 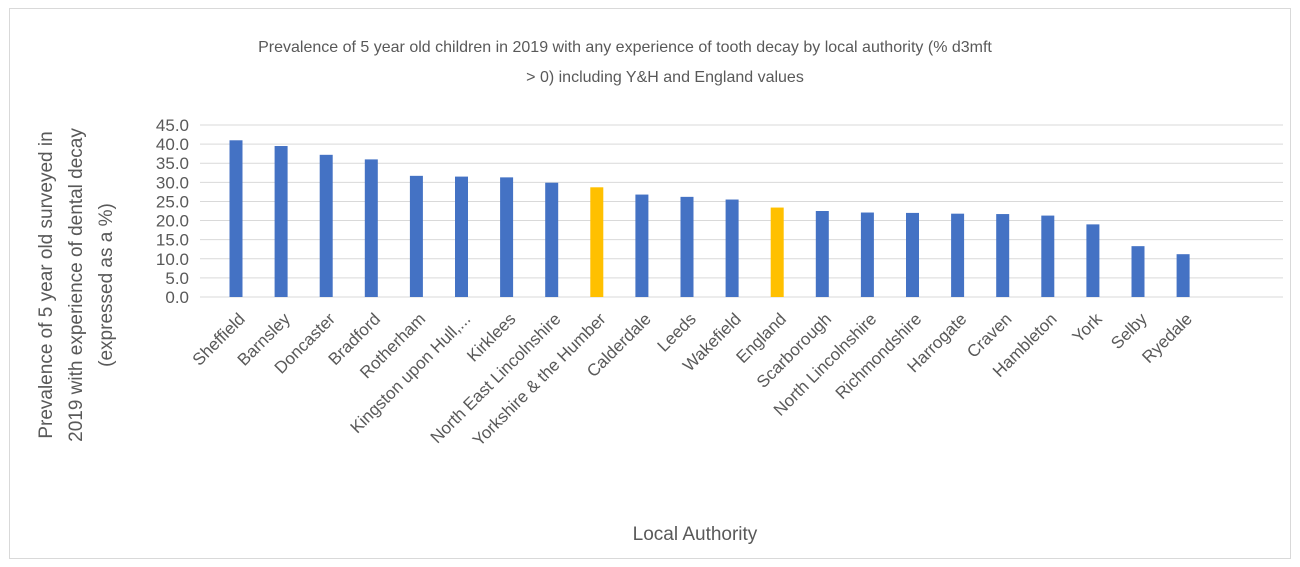 What do you see at coordinates (172, 125) in the screenshot?
I see `y-tick-label: 45.0` at bounding box center [172, 125].